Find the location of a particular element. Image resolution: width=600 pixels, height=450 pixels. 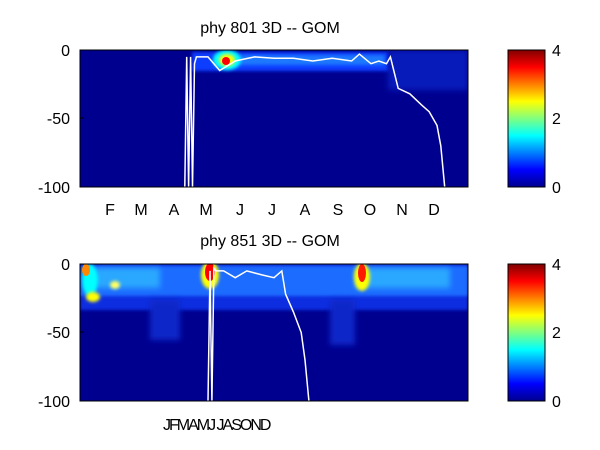

colorbar-tick-label-2-0: 0 is located at coordinates (556, 402).